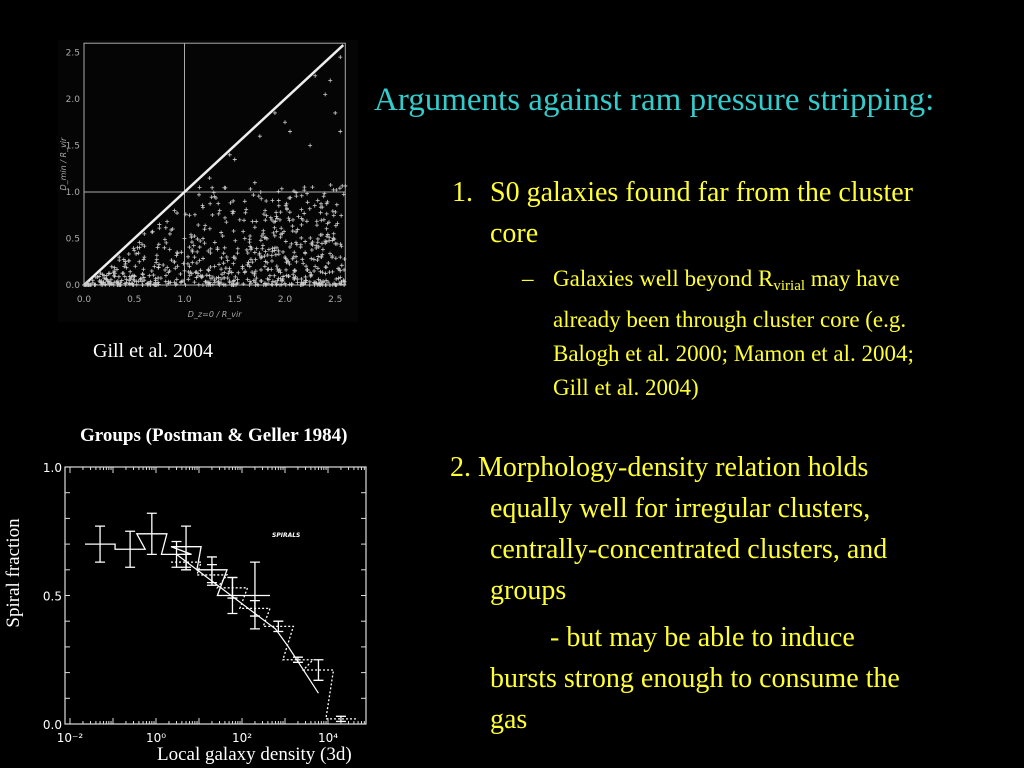 The image size is (1024, 768). Describe the element at coordinates (84, 300) in the screenshot. I see `x-tick-label: 0.0` at that location.